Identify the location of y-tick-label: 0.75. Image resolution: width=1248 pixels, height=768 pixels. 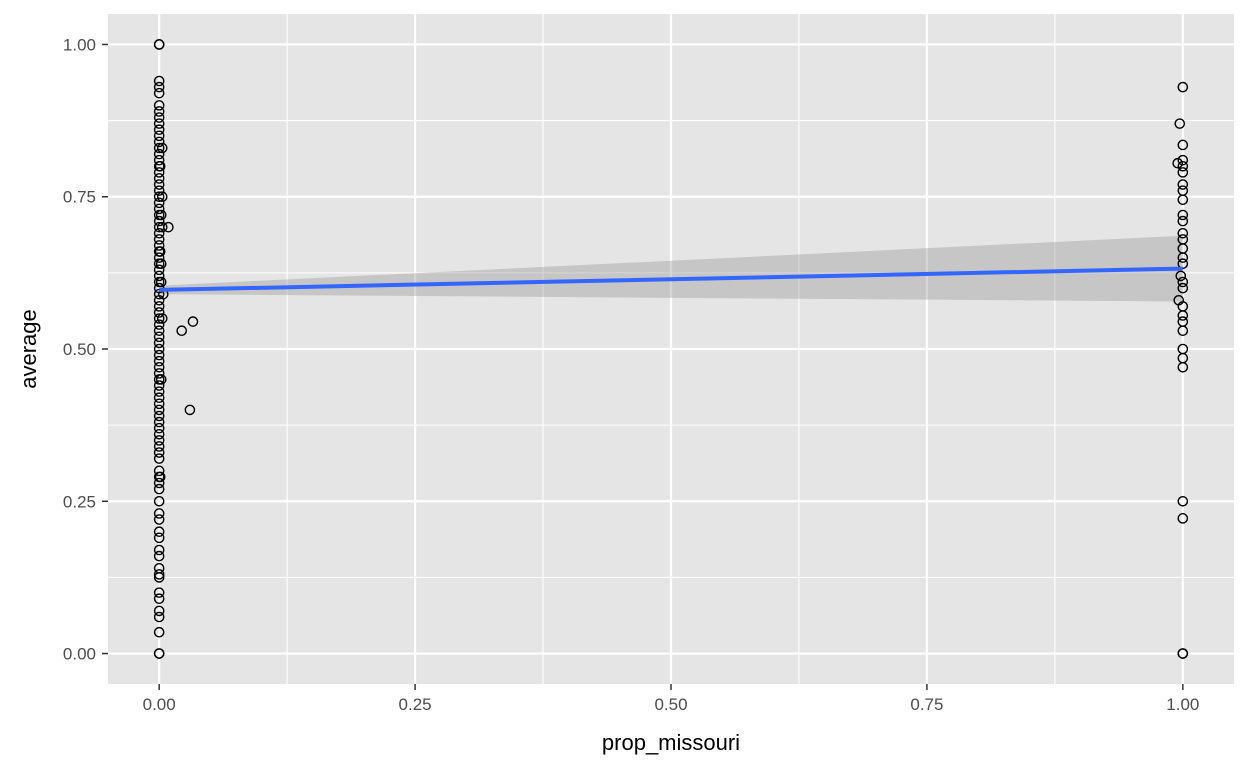
(79, 197).